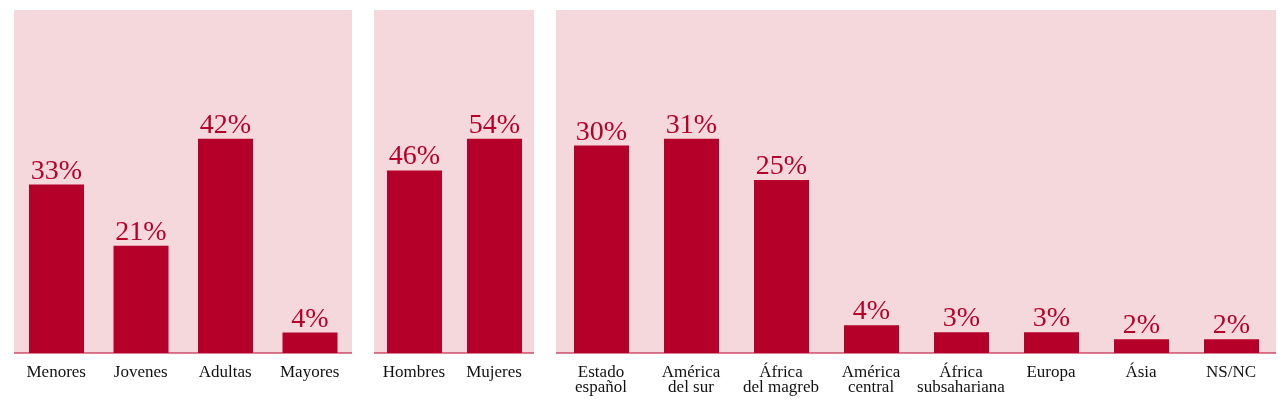 This screenshot has height=415, width=1286. Describe the element at coordinates (1141, 371) in the screenshot. I see `x-tick-label: Ásia` at that location.